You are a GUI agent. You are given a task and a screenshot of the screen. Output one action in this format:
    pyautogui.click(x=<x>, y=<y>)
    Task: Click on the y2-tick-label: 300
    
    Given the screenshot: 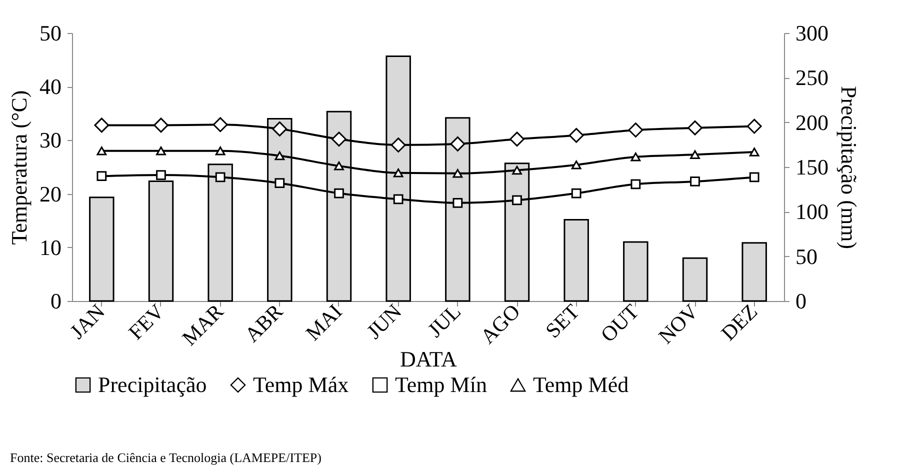 What is the action you would take?
    pyautogui.click(x=812, y=33)
    